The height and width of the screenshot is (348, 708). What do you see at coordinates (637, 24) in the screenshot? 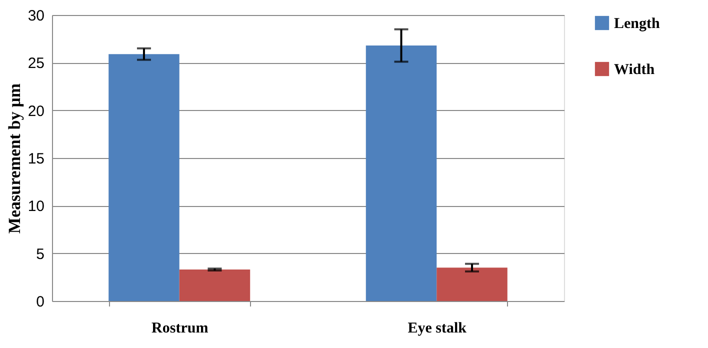
I see `legend-label: Length` at bounding box center [637, 24].